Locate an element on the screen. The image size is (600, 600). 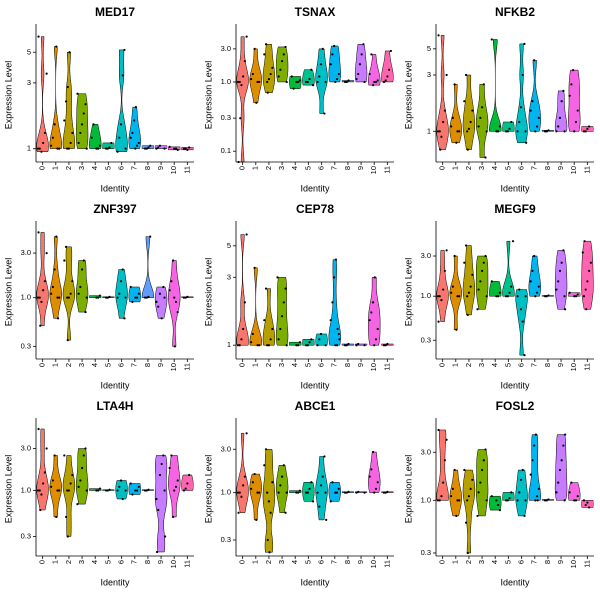
y-axis-label: Expression Level is located at coordinates (208, 95).